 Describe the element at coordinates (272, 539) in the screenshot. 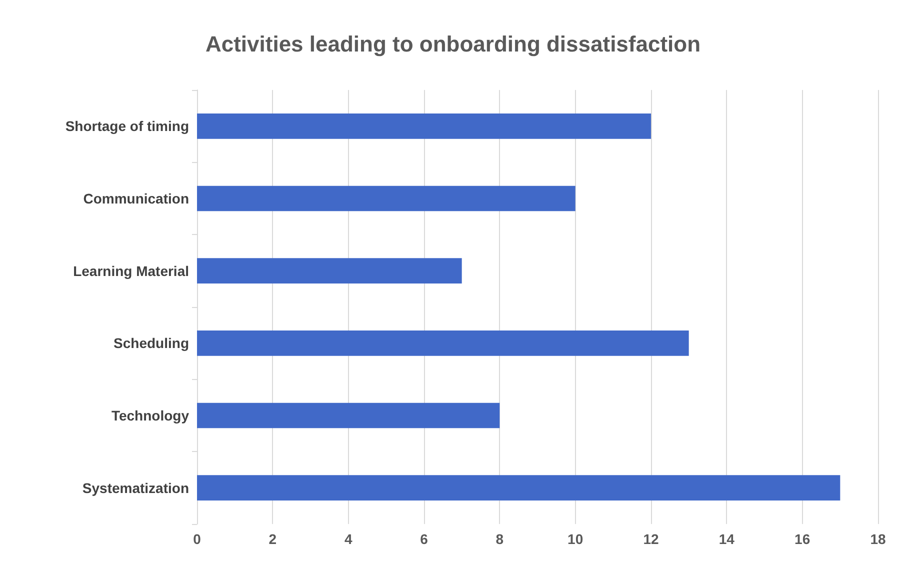

I see `x-tick-label: 2` at that location.